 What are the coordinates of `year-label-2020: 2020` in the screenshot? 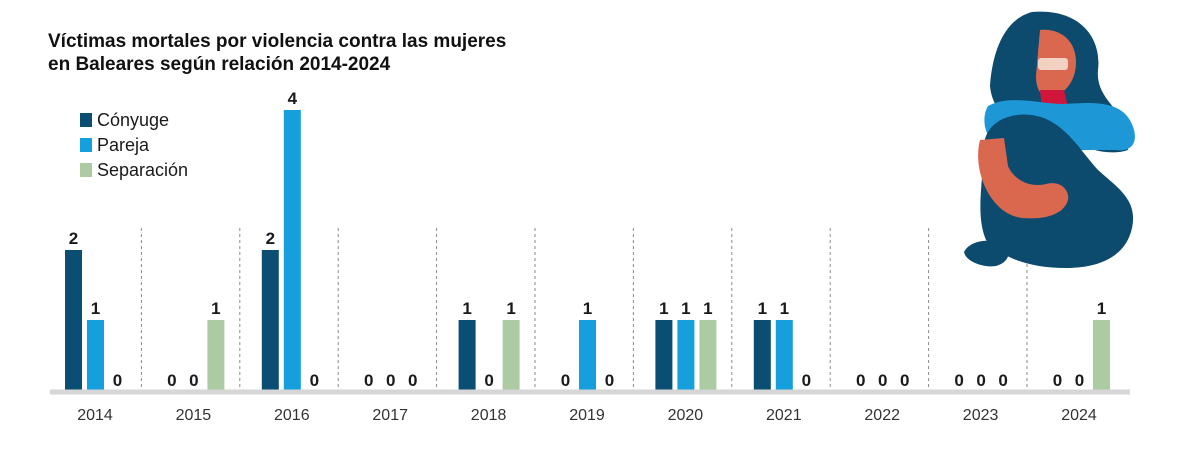 It's located at (686, 415).